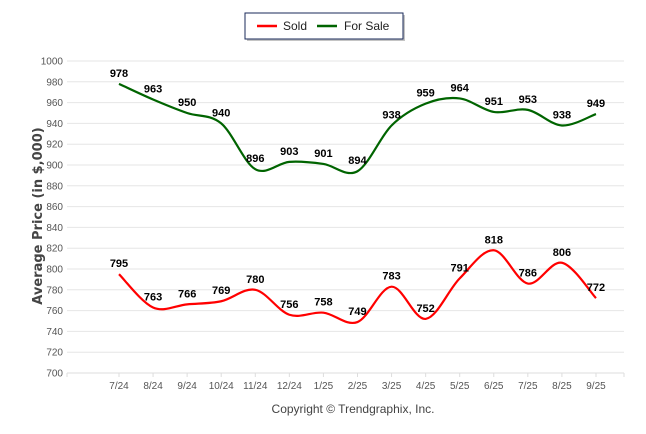 This screenshot has height=434, width=646. What do you see at coordinates (52, 62) in the screenshot?
I see `y-tick-label: 1000` at bounding box center [52, 62].